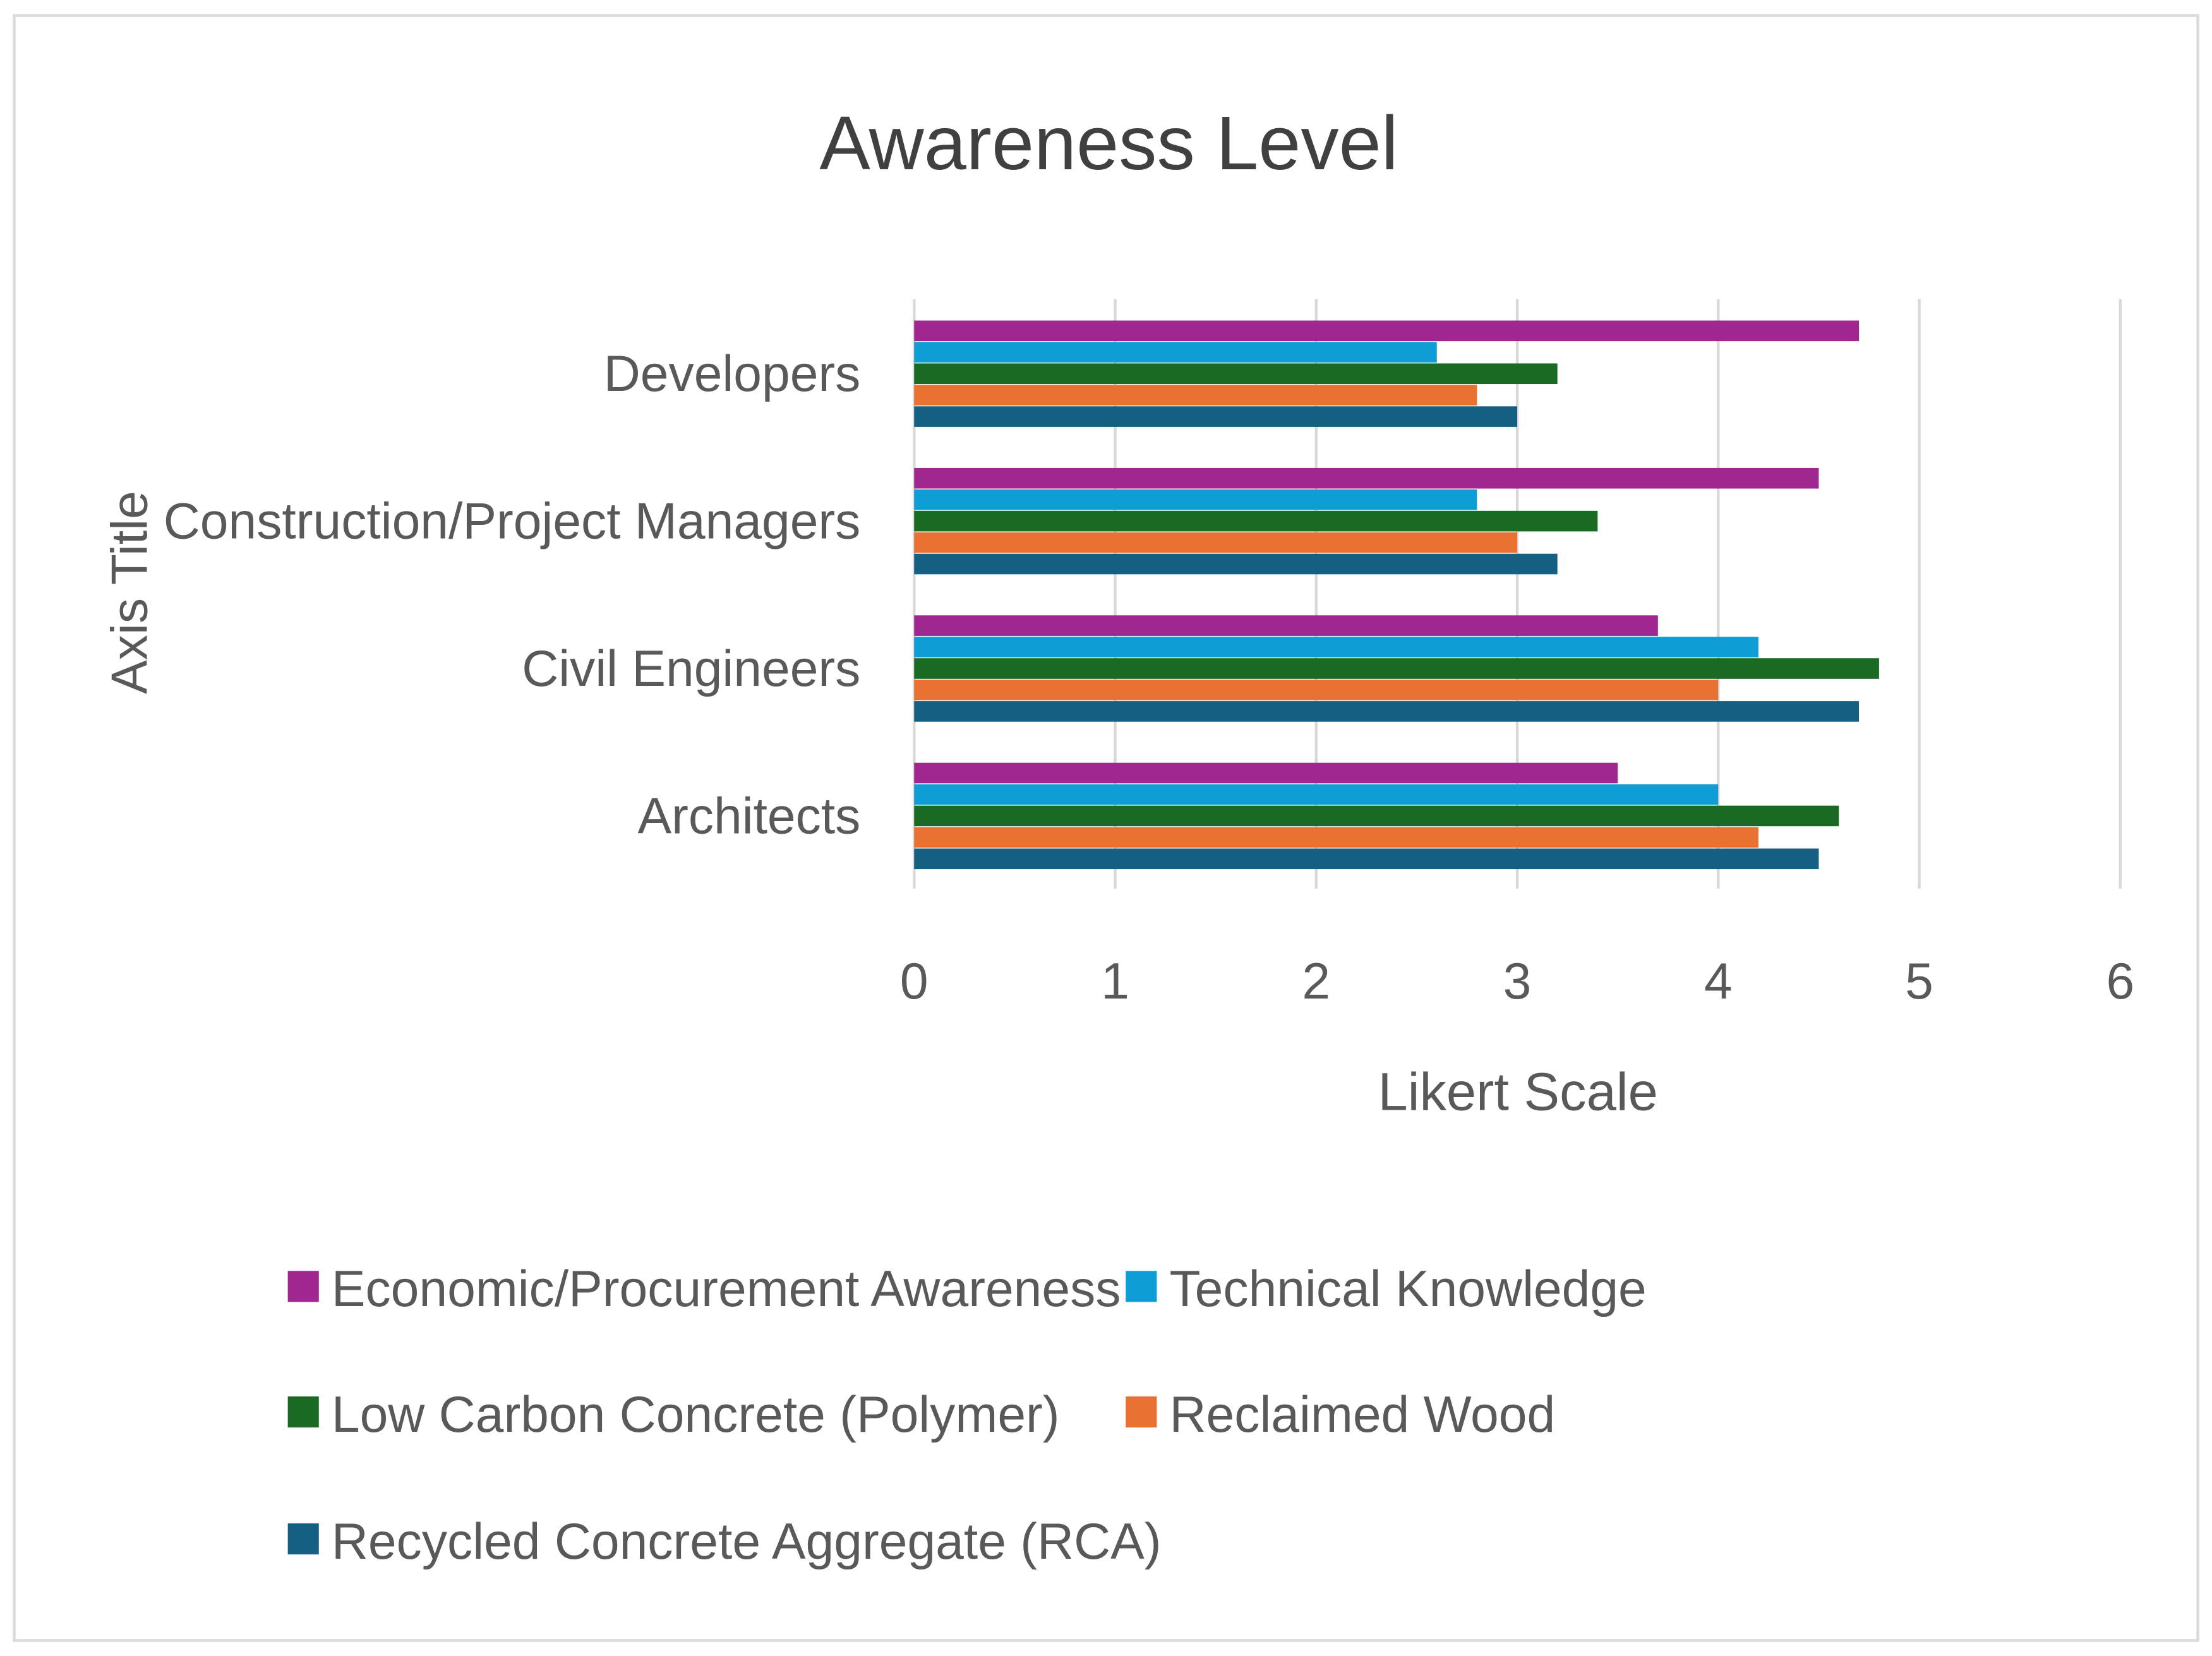  What do you see at coordinates (1115, 981) in the screenshot?
I see `x-tick-label: 1` at bounding box center [1115, 981].